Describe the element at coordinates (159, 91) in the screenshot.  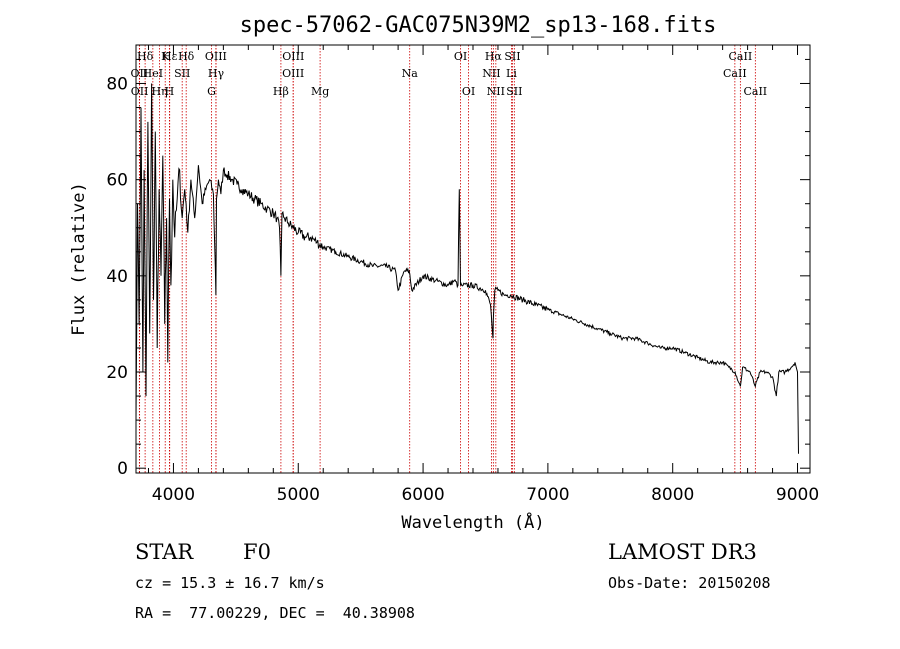
I see `marker-label-5: Hη` at that location.